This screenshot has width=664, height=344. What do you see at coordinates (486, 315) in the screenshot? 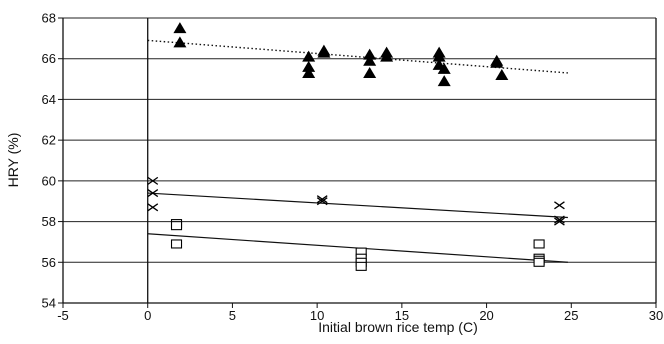
I see `x-tick-label: 20` at bounding box center [486, 315].